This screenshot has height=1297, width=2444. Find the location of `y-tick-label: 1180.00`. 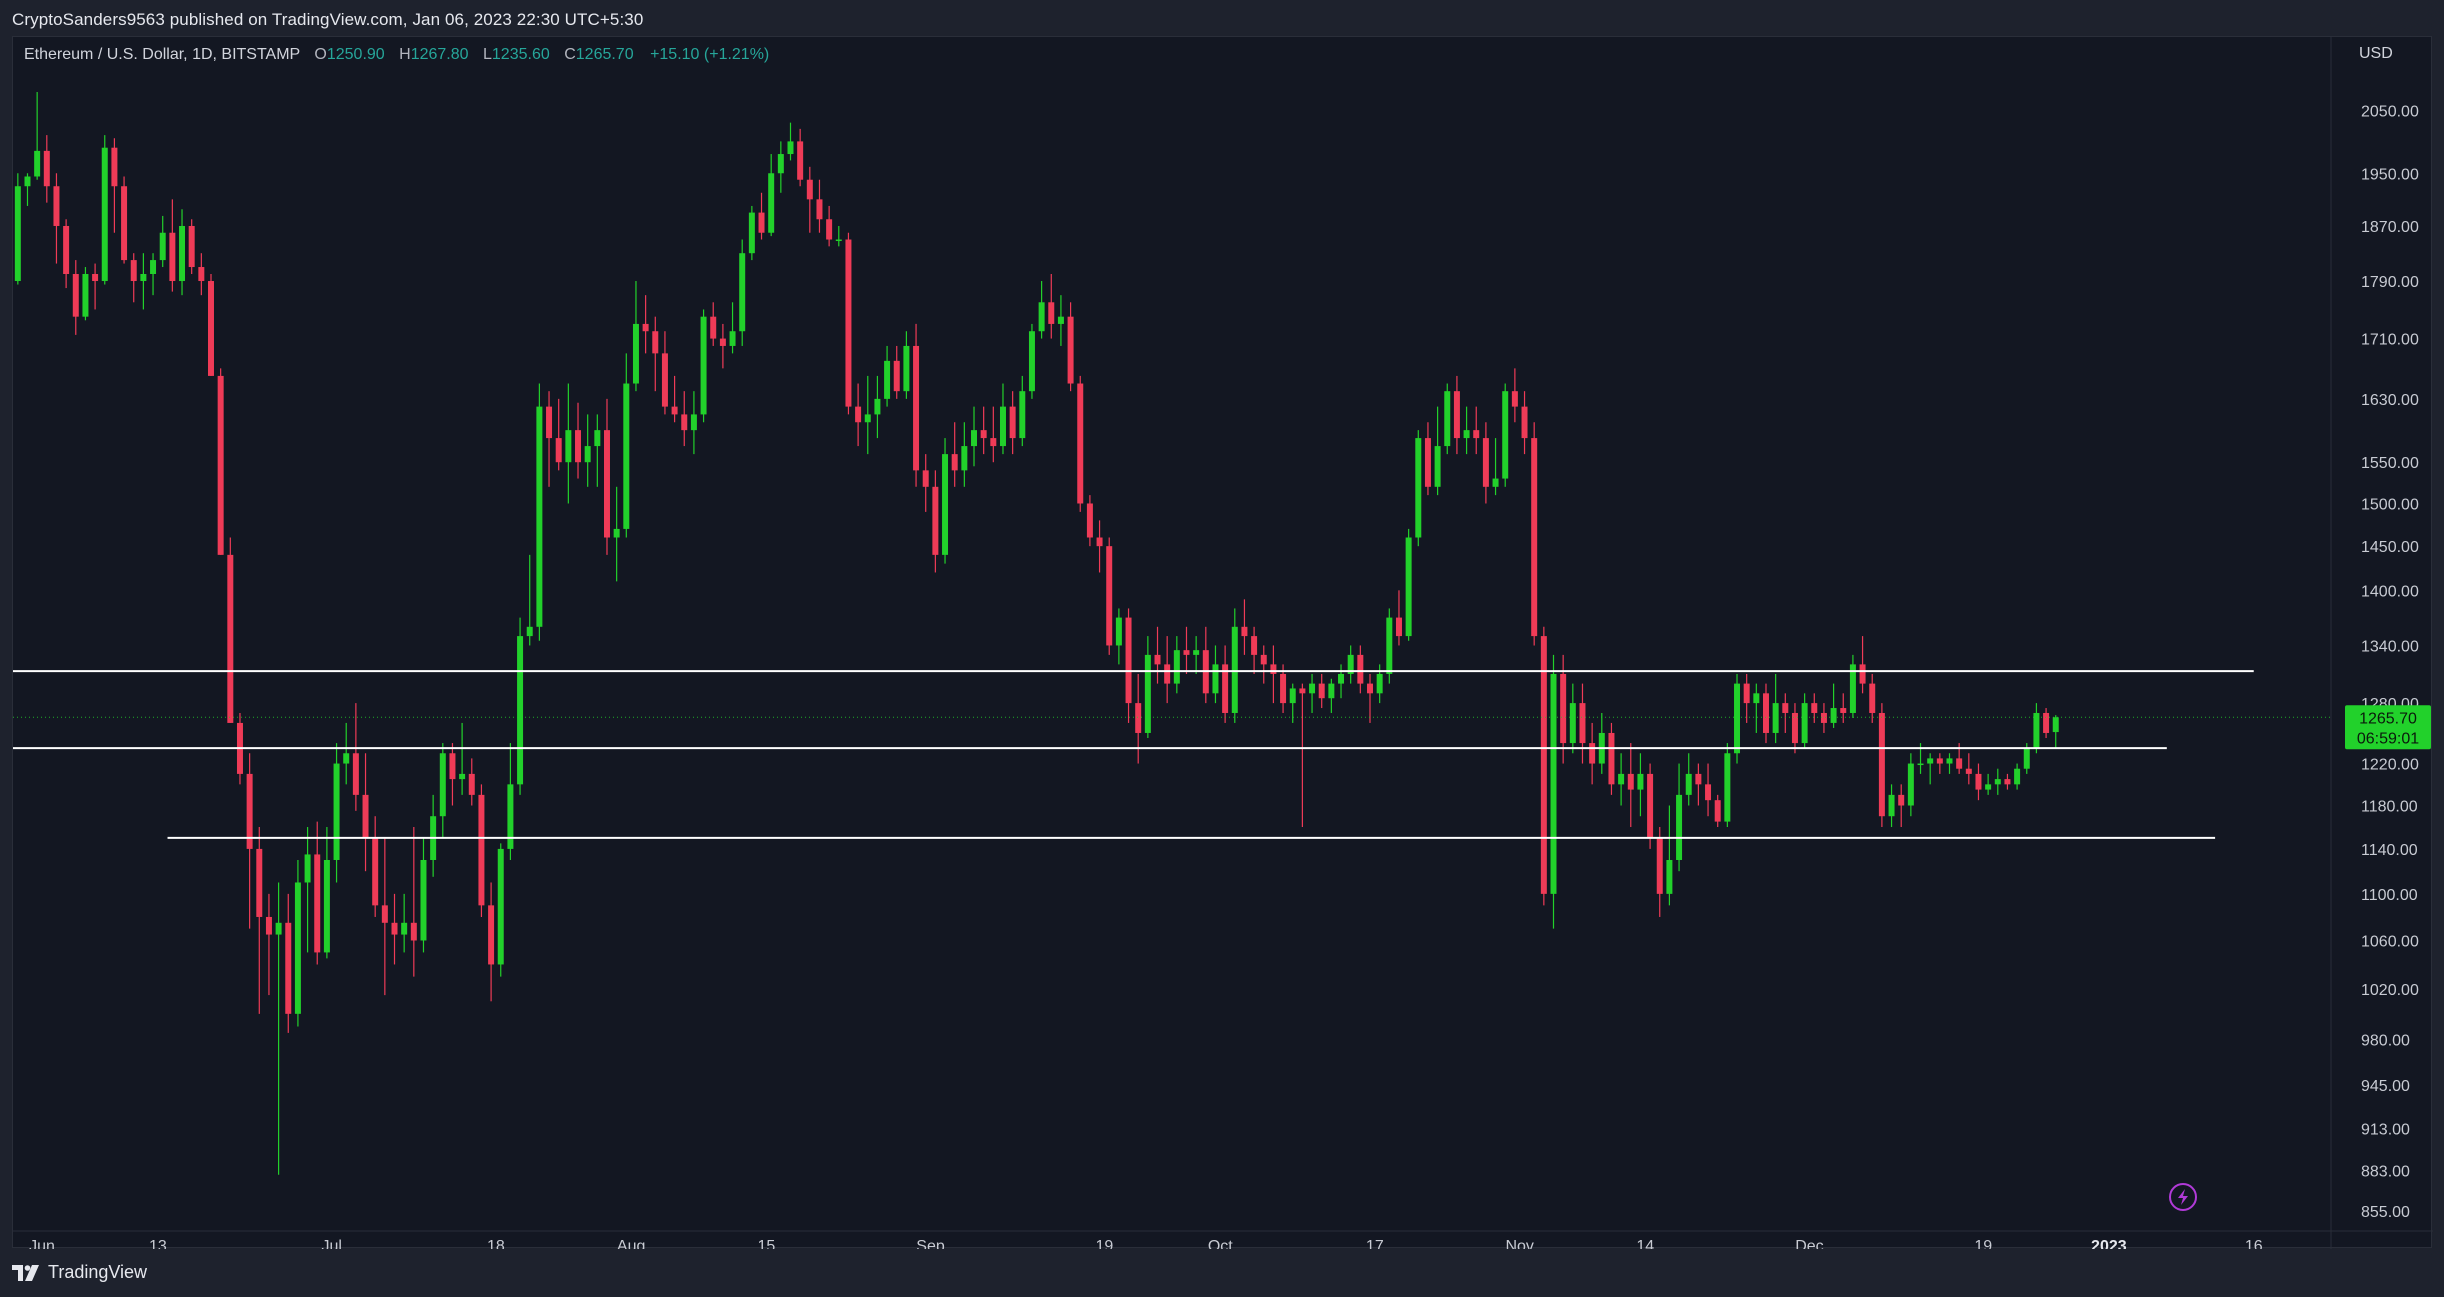

y-tick-label: 1180.00 is located at coordinates (2389, 806).